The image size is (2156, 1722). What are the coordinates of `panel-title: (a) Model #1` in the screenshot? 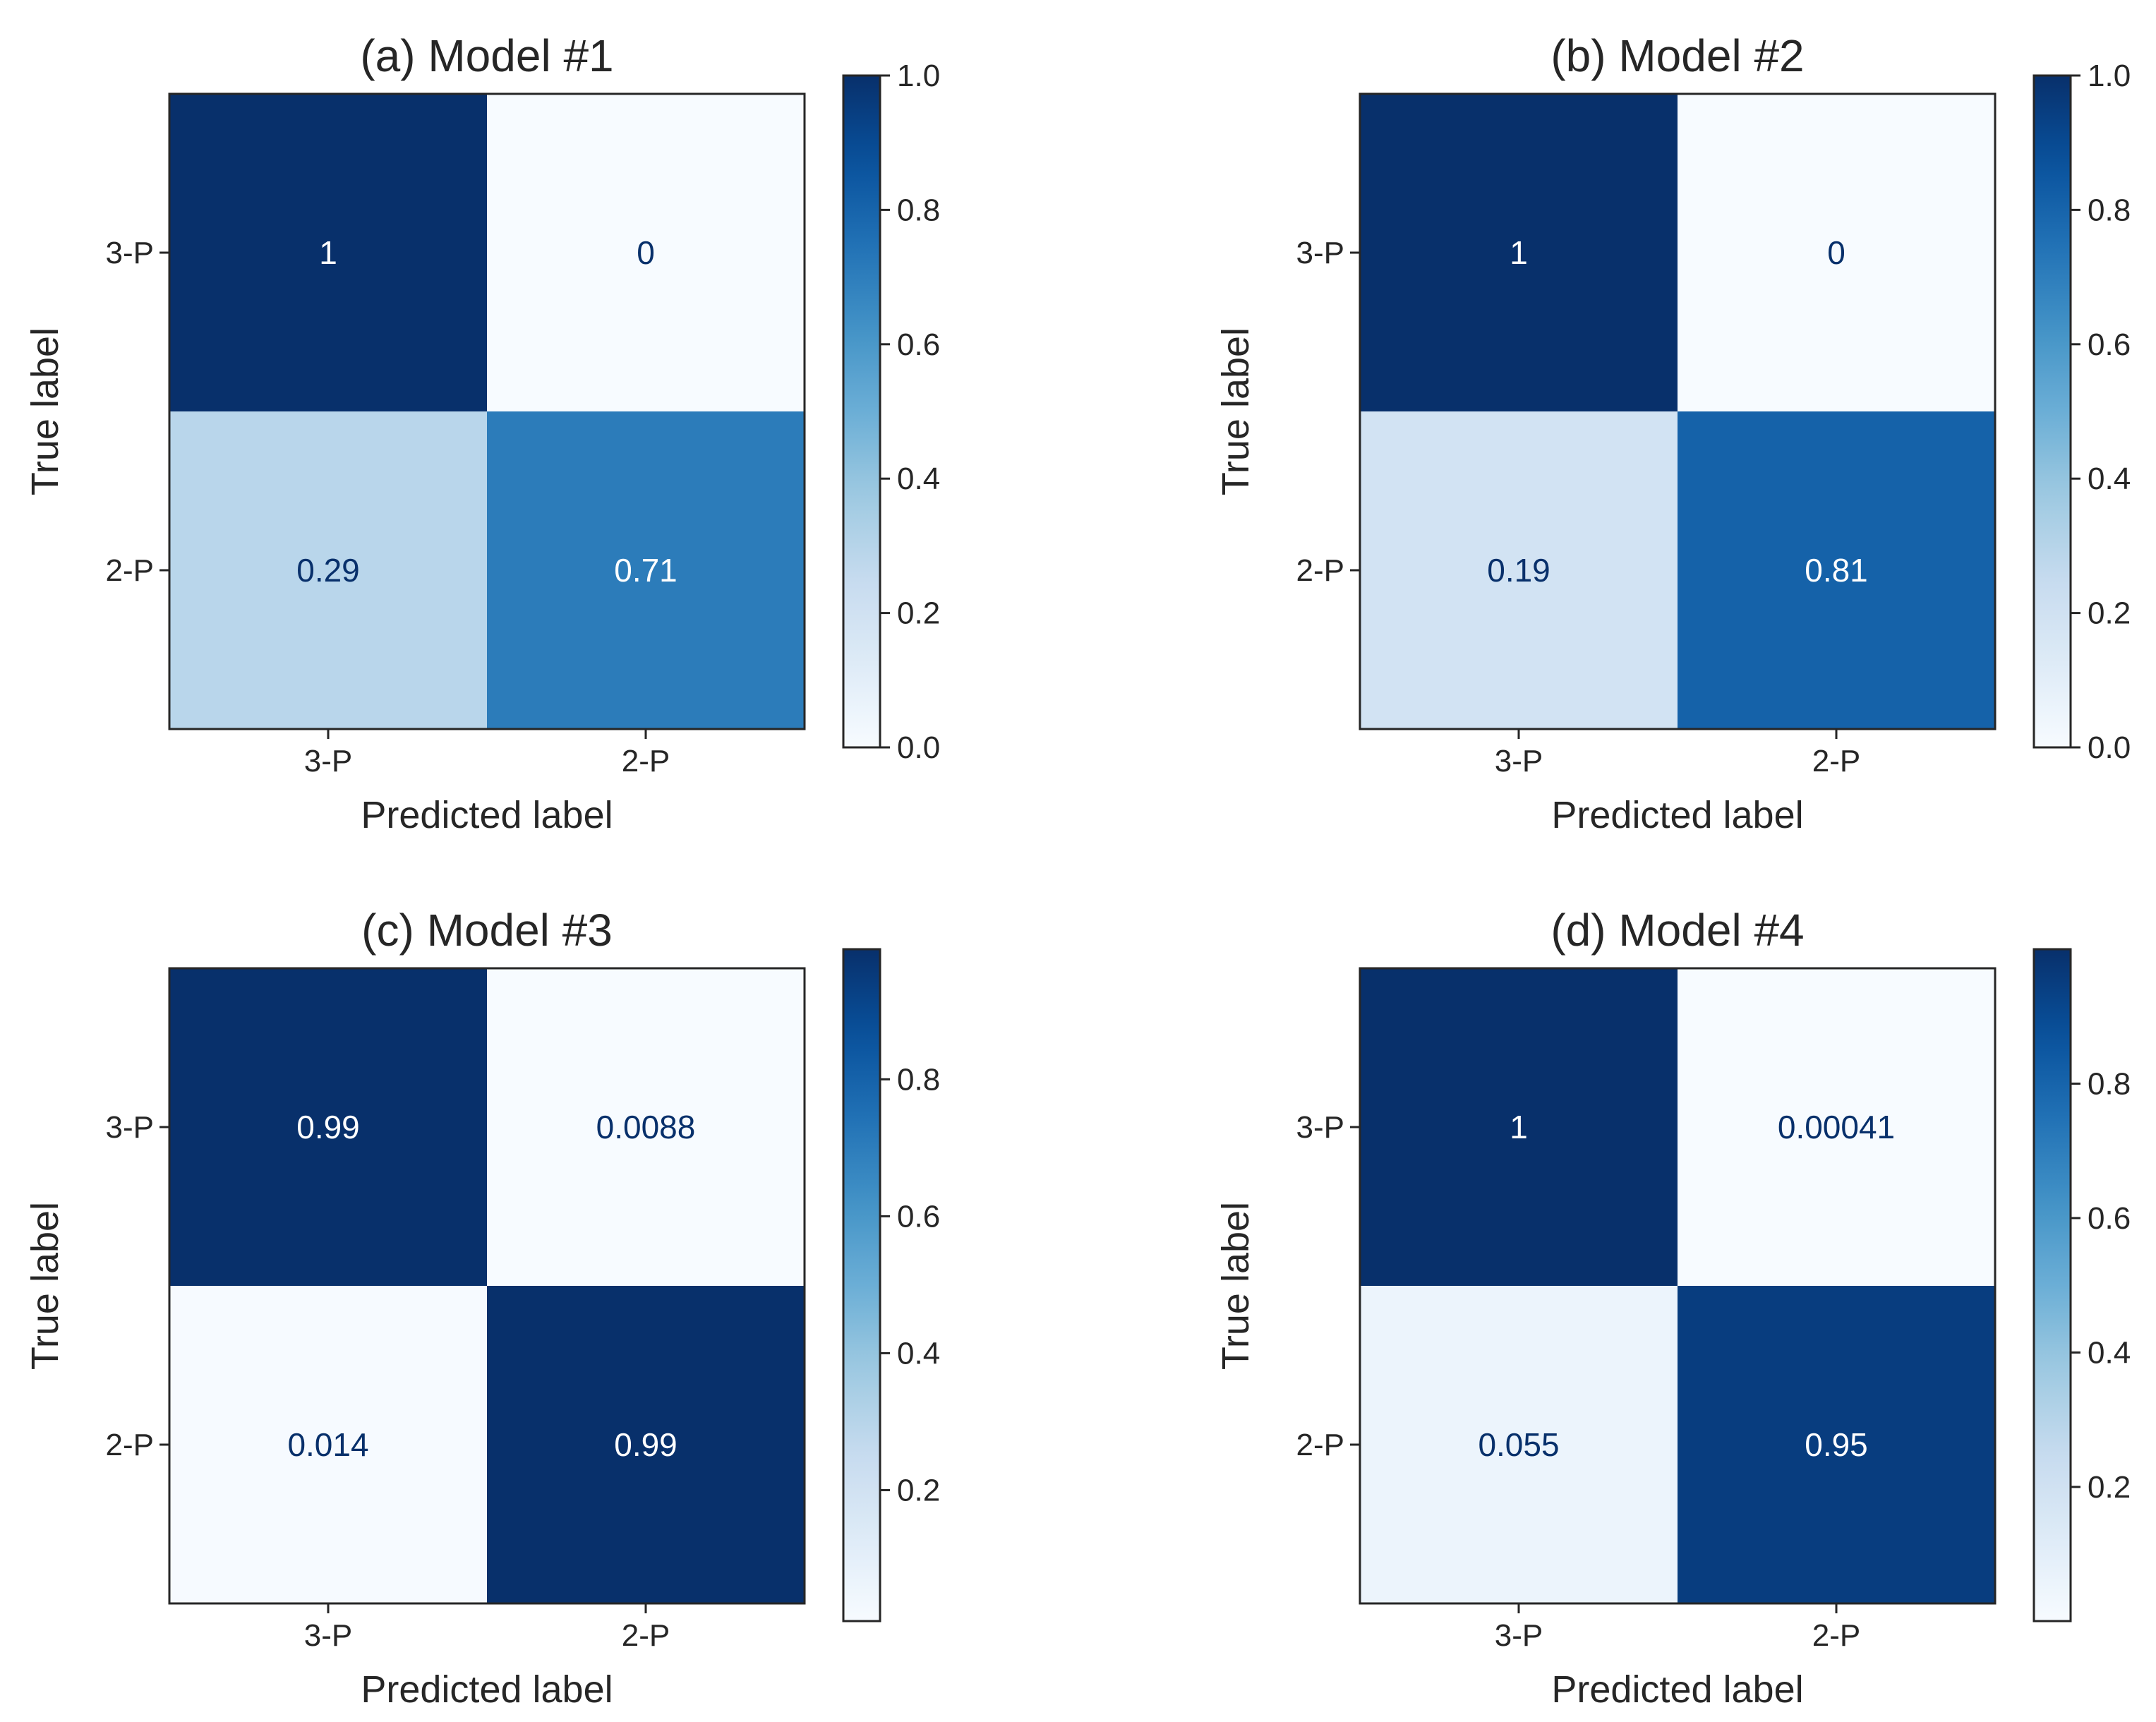 It's located at (486, 55).